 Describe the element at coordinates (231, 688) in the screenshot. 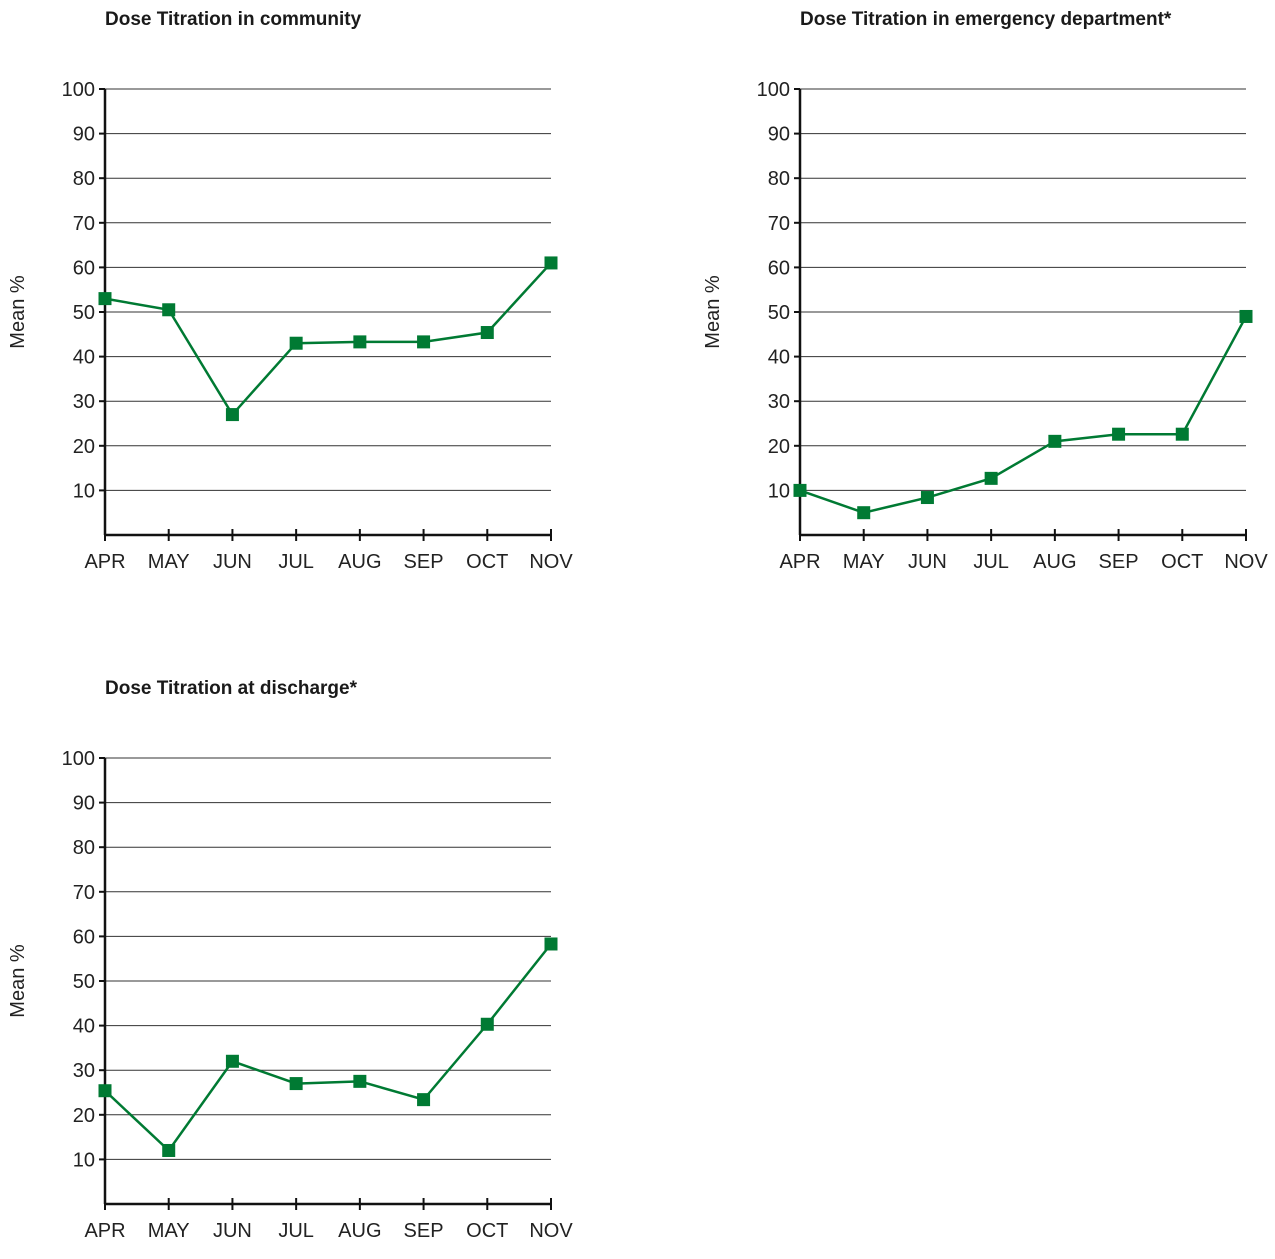

I see `chart-title-discharge: Dose Titration at discharge*` at that location.